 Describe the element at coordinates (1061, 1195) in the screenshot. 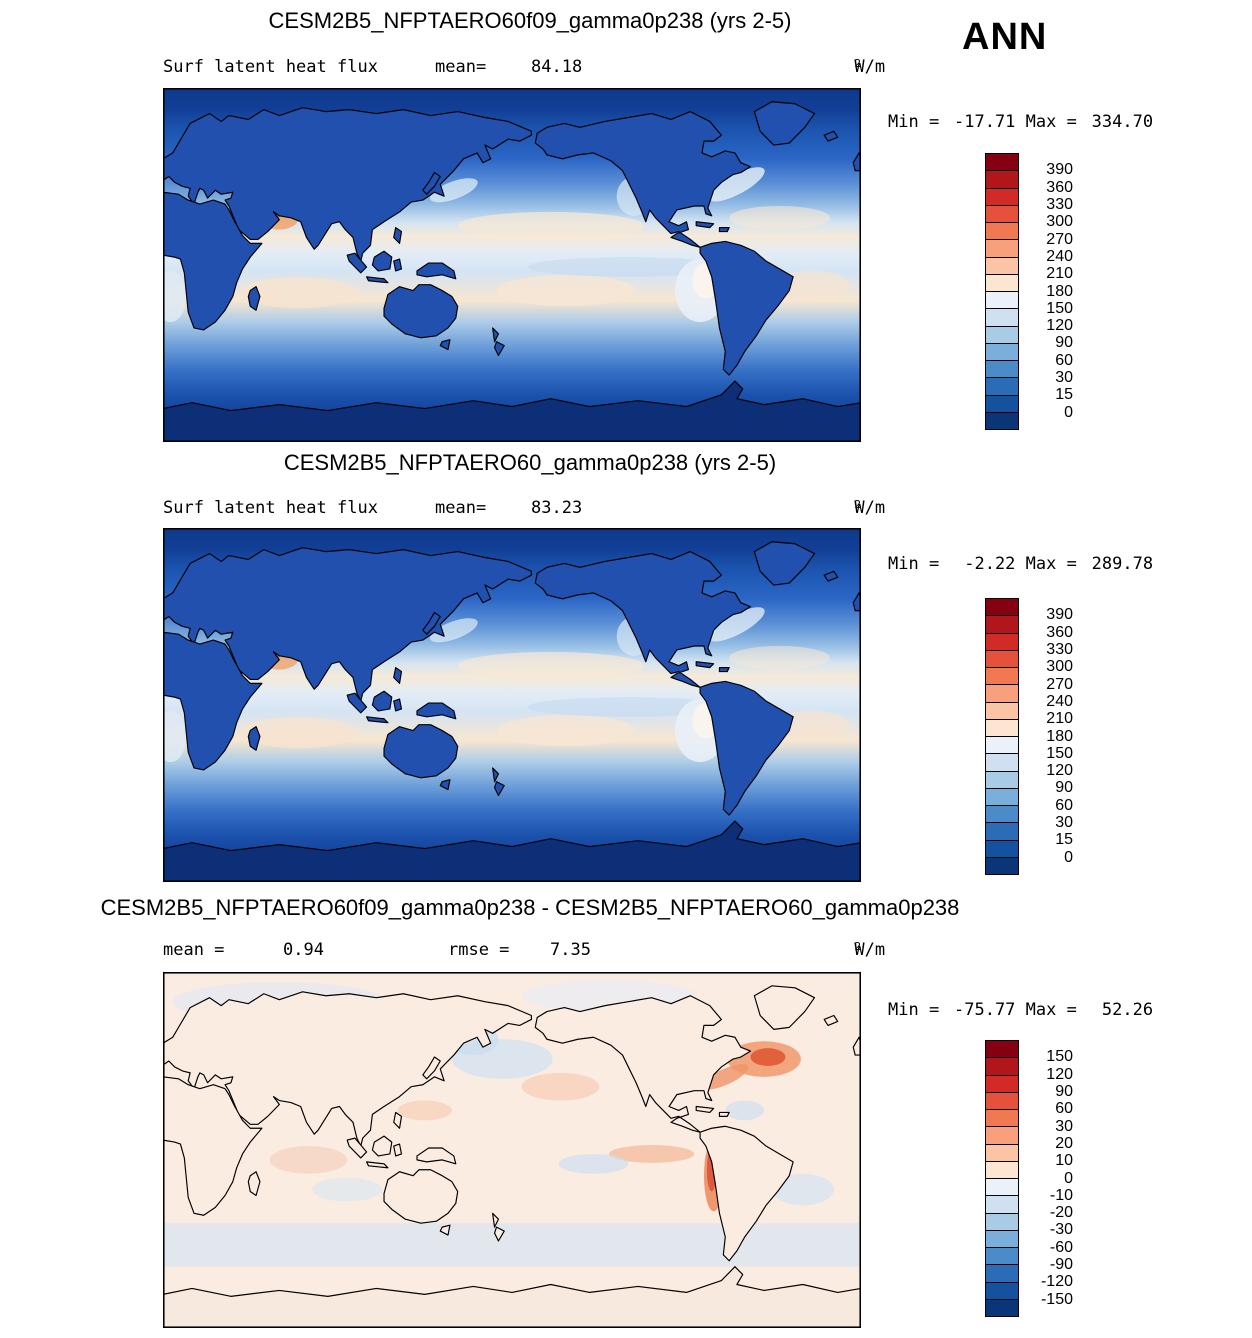

I see `colorbar-tick-label: -10` at that location.